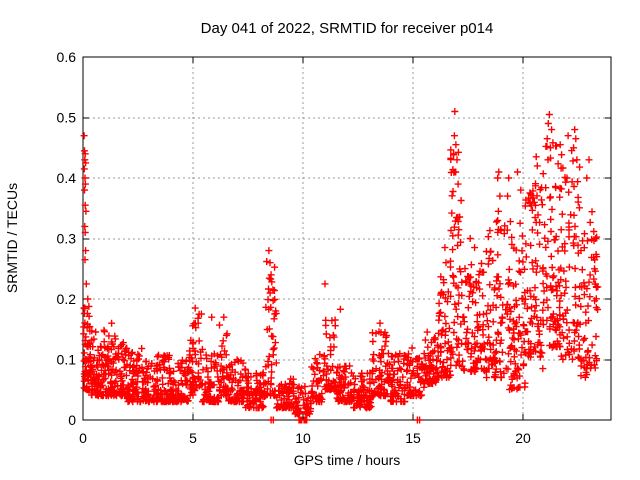 The width and height of the screenshot is (640, 480). Describe the element at coordinates (67, 299) in the screenshot. I see `y-tick-label: 0.2` at that location.